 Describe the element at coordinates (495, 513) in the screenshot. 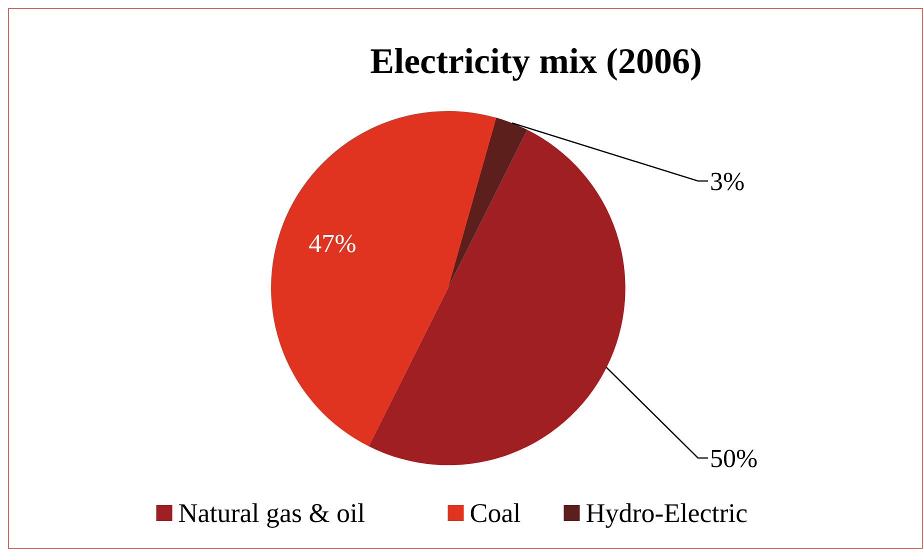

I see `legend-label: Coal` at that location.